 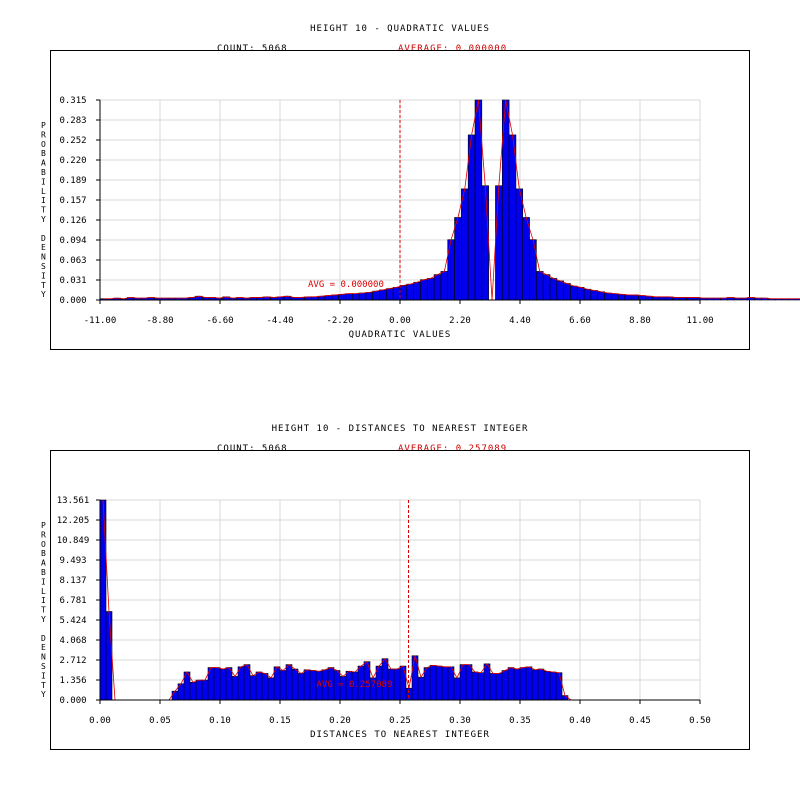 What do you see at coordinates (580, 721) in the screenshot?
I see `x-tick-label: 0.40` at bounding box center [580, 721].